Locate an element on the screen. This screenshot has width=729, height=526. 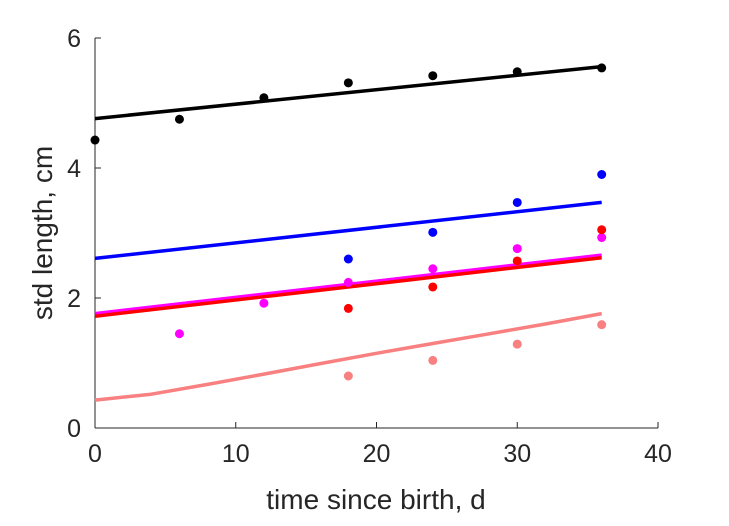
x-axis-title: time since birth, d is located at coordinates (375, 499).